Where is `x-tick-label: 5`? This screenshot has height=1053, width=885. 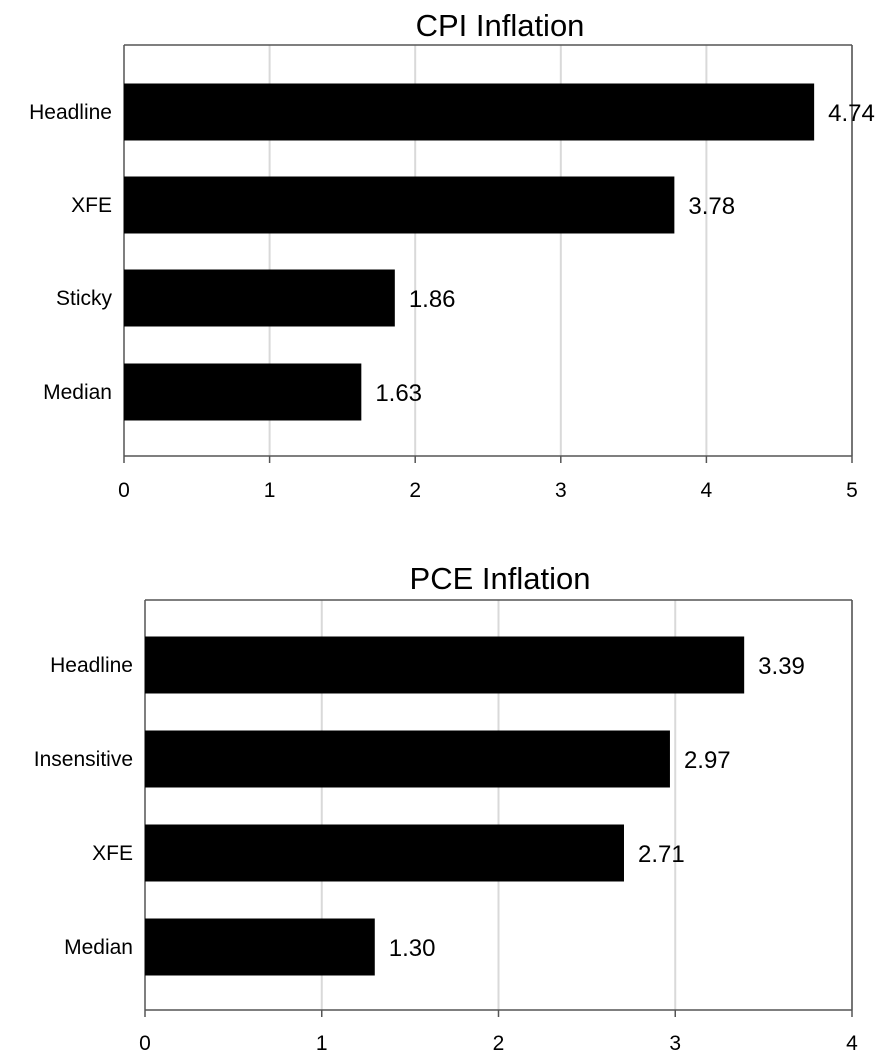
x-tick-label: 5 is located at coordinates (852, 490).